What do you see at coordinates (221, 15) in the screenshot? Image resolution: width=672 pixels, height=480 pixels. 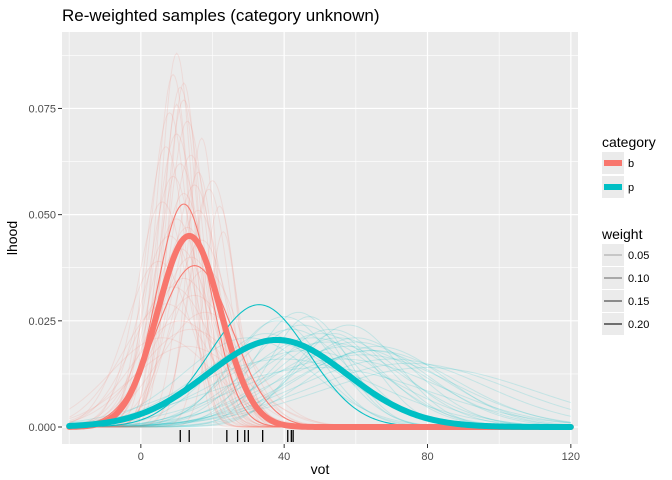 I see `chart-title: Re-weighted samples (category unknown)` at bounding box center [221, 15].